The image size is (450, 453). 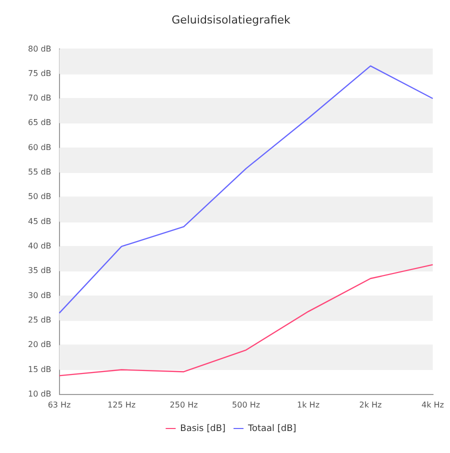 I want to click on y-tick-label: 75 dB, so click(x=40, y=73).